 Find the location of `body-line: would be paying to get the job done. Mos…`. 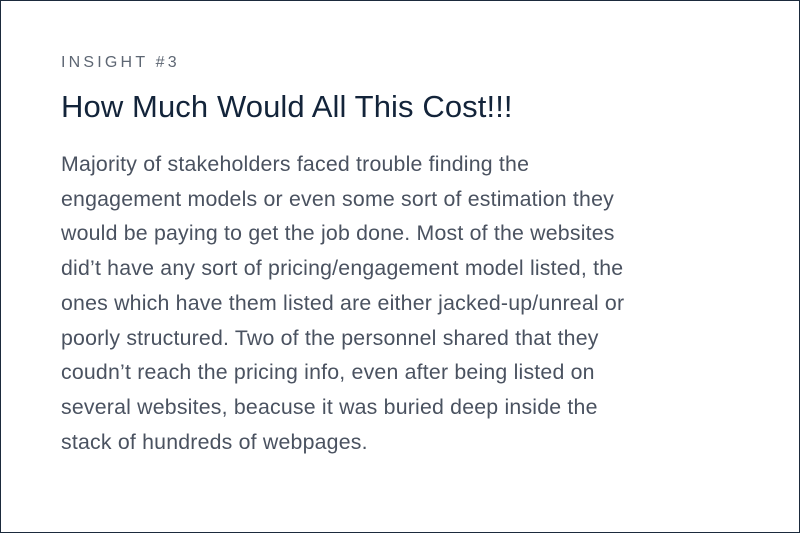

body-line: would be paying to get the job done. Mos… is located at coordinates (338, 233).